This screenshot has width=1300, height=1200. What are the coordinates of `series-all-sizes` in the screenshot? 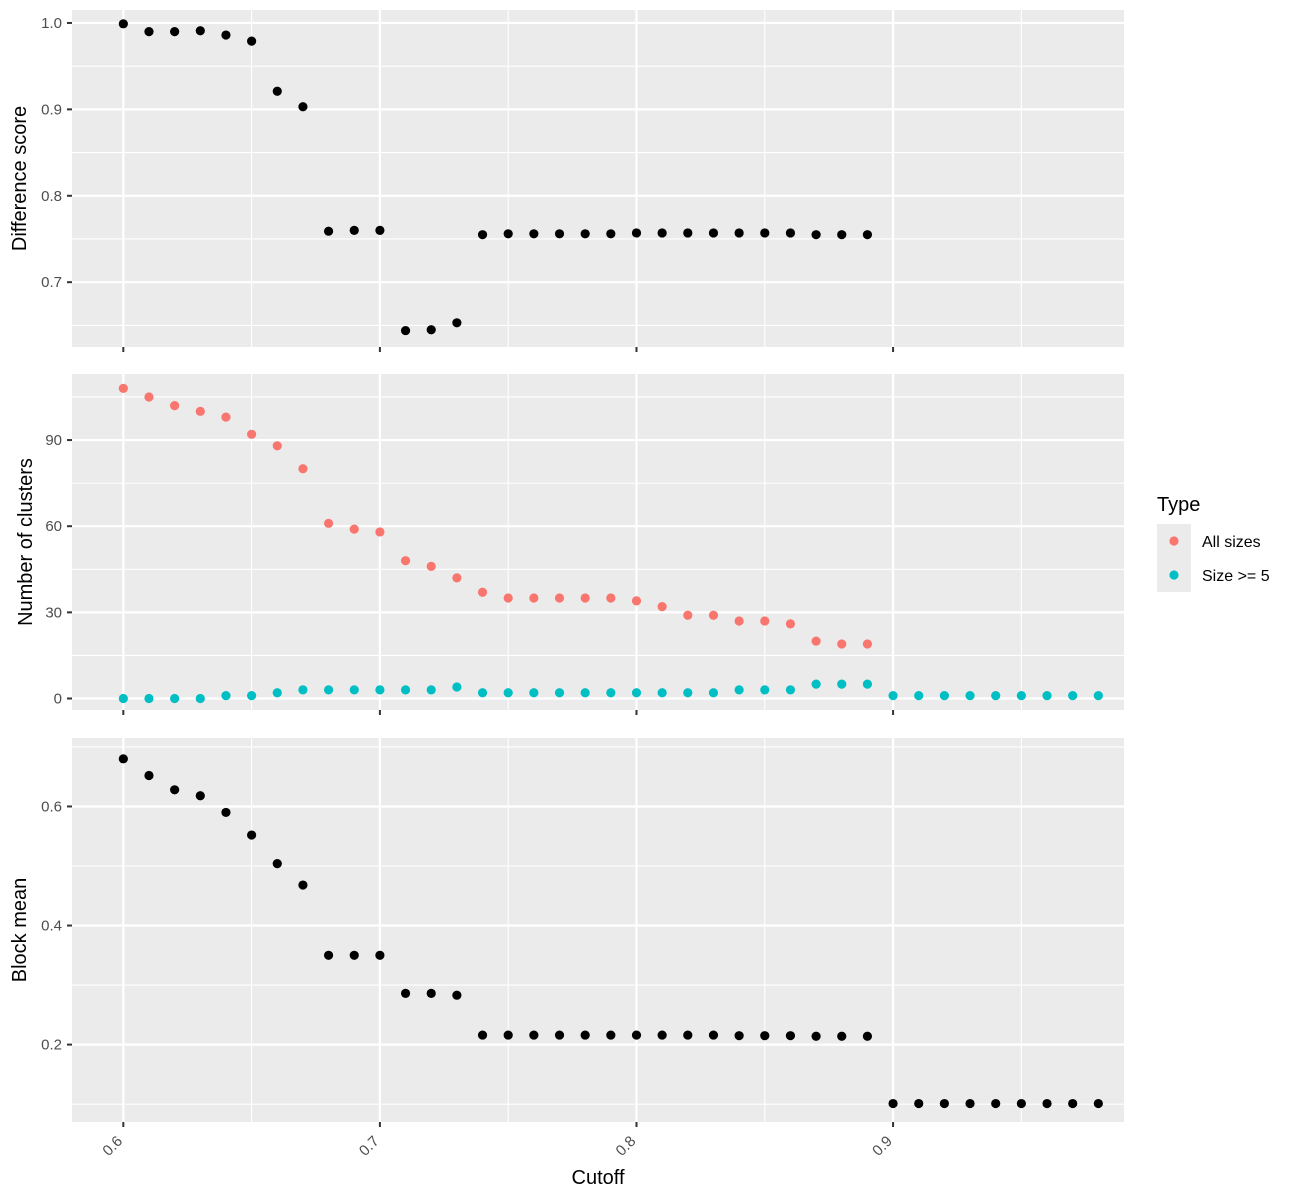 It's located at (495, 516).